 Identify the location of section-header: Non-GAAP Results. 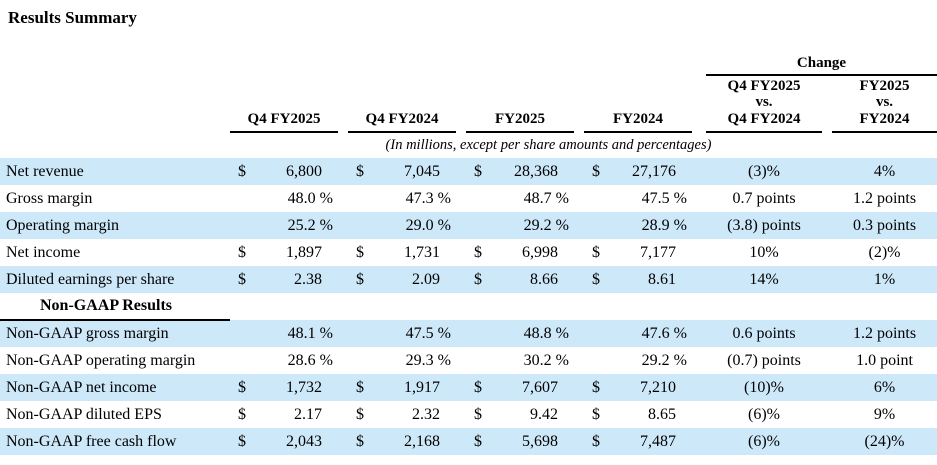
(115, 307).